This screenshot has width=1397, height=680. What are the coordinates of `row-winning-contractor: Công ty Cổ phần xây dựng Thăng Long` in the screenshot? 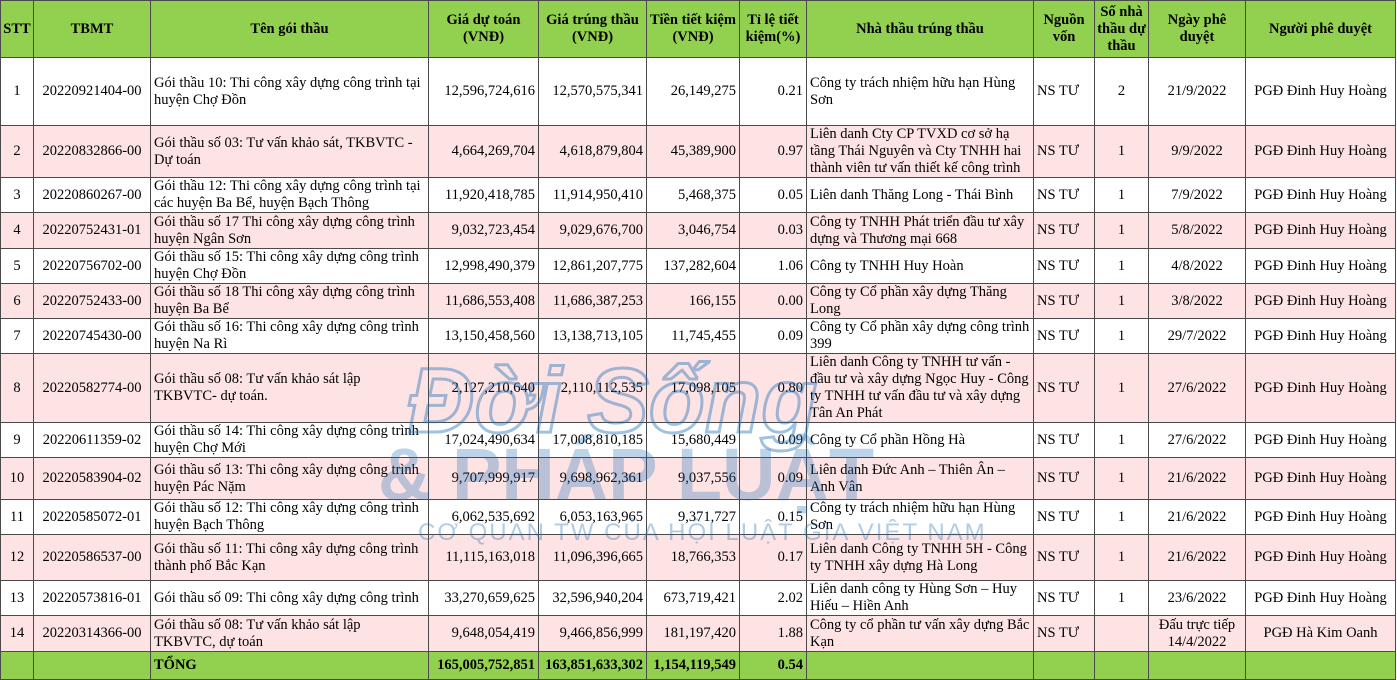 It's located at (920, 301).